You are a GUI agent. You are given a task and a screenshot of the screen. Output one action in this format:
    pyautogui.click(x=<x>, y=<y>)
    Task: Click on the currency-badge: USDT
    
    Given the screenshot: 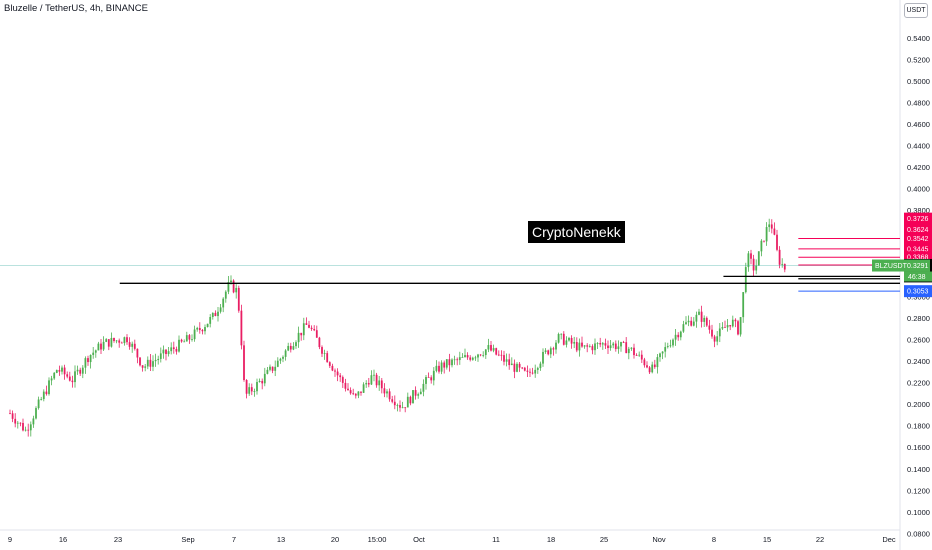 What is the action you would take?
    pyautogui.click(x=916, y=10)
    